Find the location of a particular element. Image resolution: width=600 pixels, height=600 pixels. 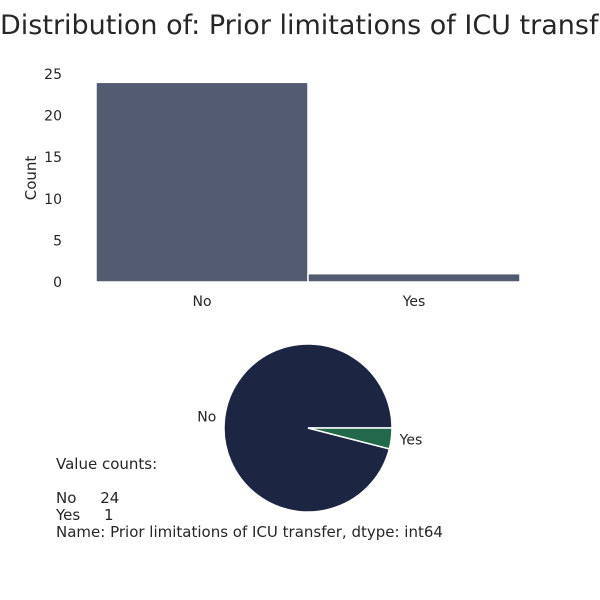

pie-label: Yes is located at coordinates (411, 441).